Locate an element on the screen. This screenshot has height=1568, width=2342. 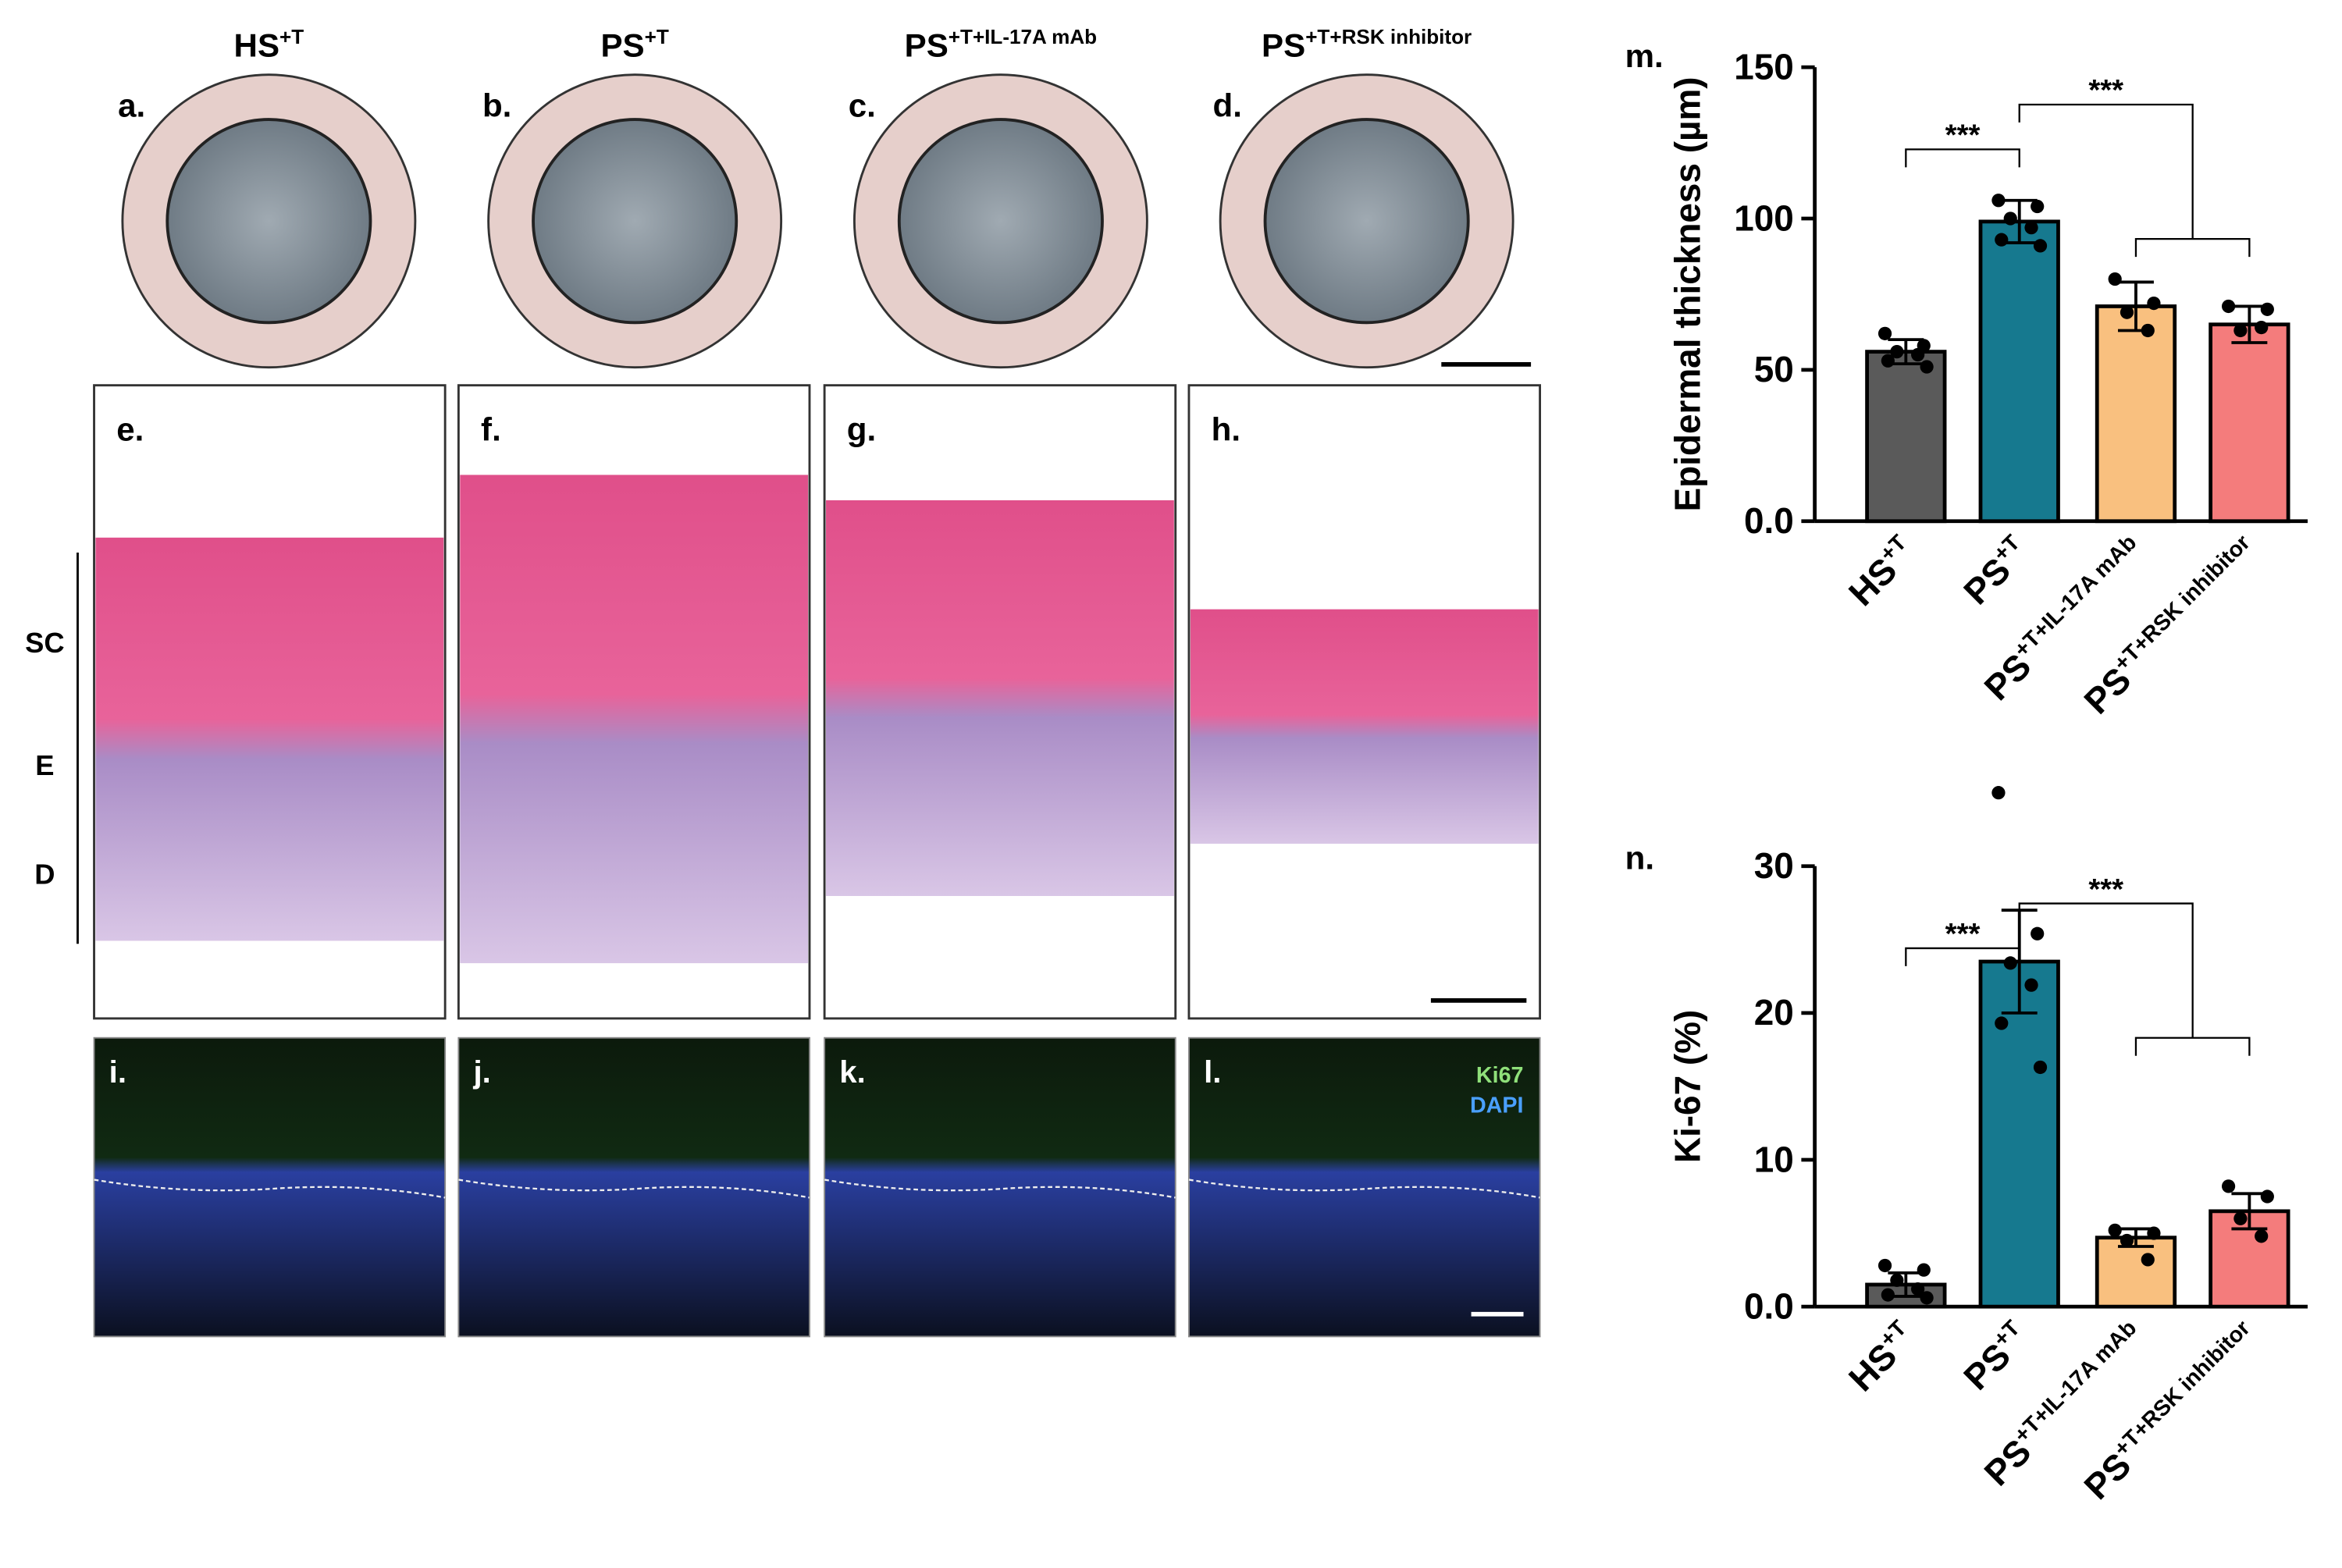
panel-label: e. is located at coordinates (130, 429).